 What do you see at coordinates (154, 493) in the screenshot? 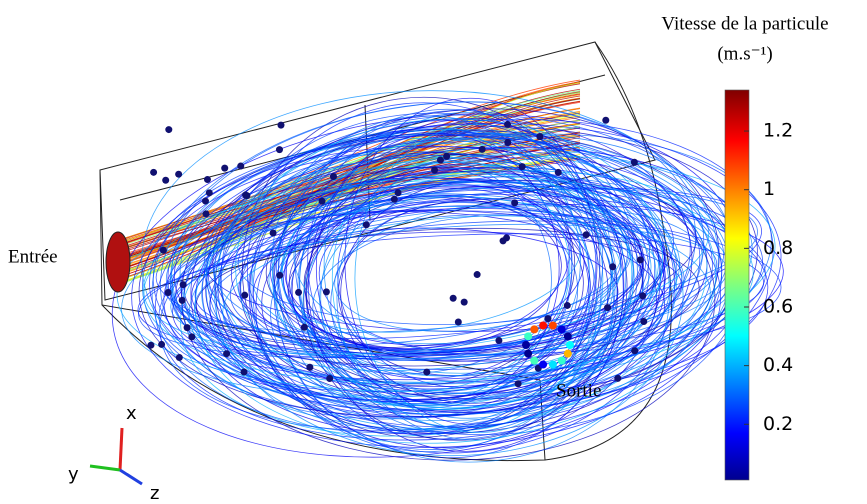
I see `axis-label: z` at bounding box center [154, 493].